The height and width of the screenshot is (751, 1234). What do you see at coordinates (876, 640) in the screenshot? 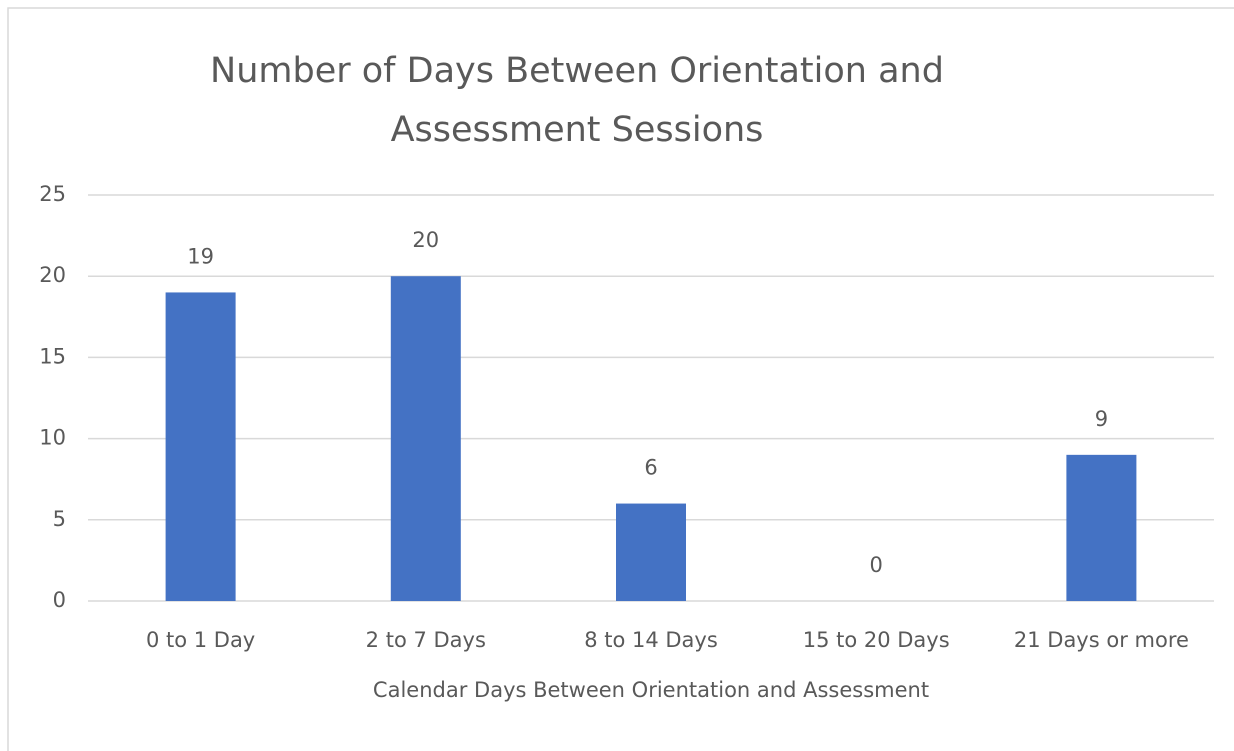
I see `x-tick-label: 15 to 20 Days` at bounding box center [876, 640].